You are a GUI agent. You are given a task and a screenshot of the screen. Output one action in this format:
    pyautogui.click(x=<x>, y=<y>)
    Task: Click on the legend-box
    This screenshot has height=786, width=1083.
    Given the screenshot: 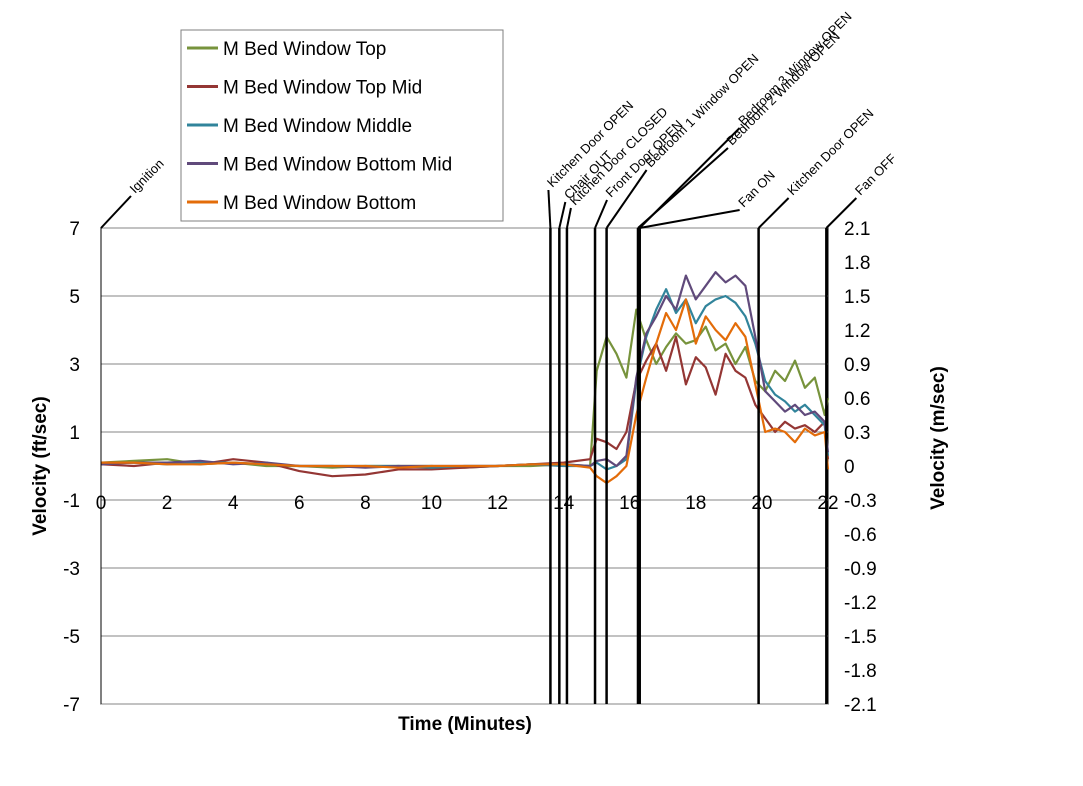 What is the action you would take?
    pyautogui.click(x=342, y=125)
    